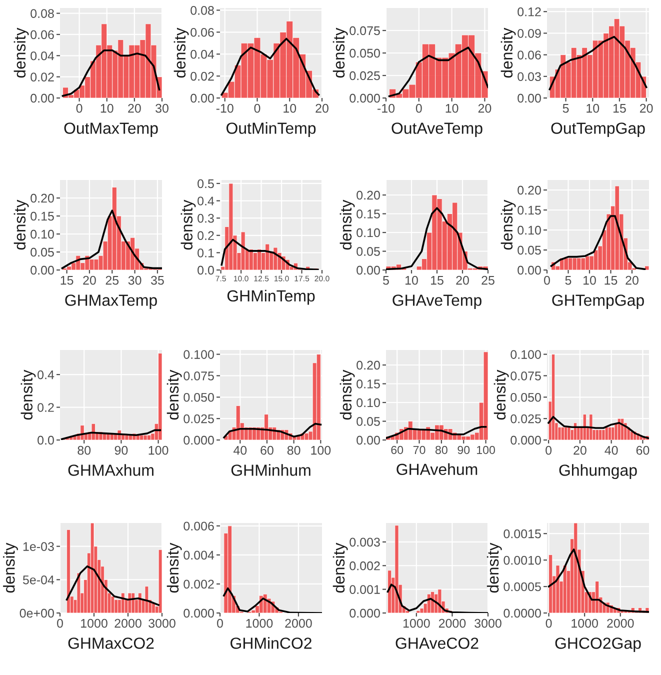 This screenshot has width=661, height=675. What do you see at coordinates (206, 235) in the screenshot?
I see `y-tick-label: 0.2` at bounding box center [206, 235].